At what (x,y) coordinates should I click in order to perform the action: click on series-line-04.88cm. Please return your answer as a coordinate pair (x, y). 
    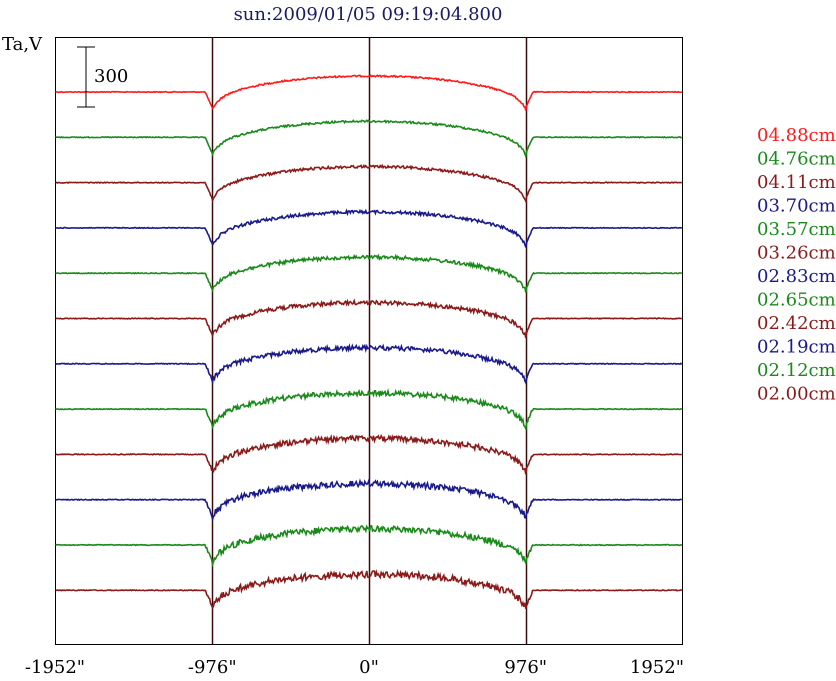
    Looking at the image, I should click on (368, 92).